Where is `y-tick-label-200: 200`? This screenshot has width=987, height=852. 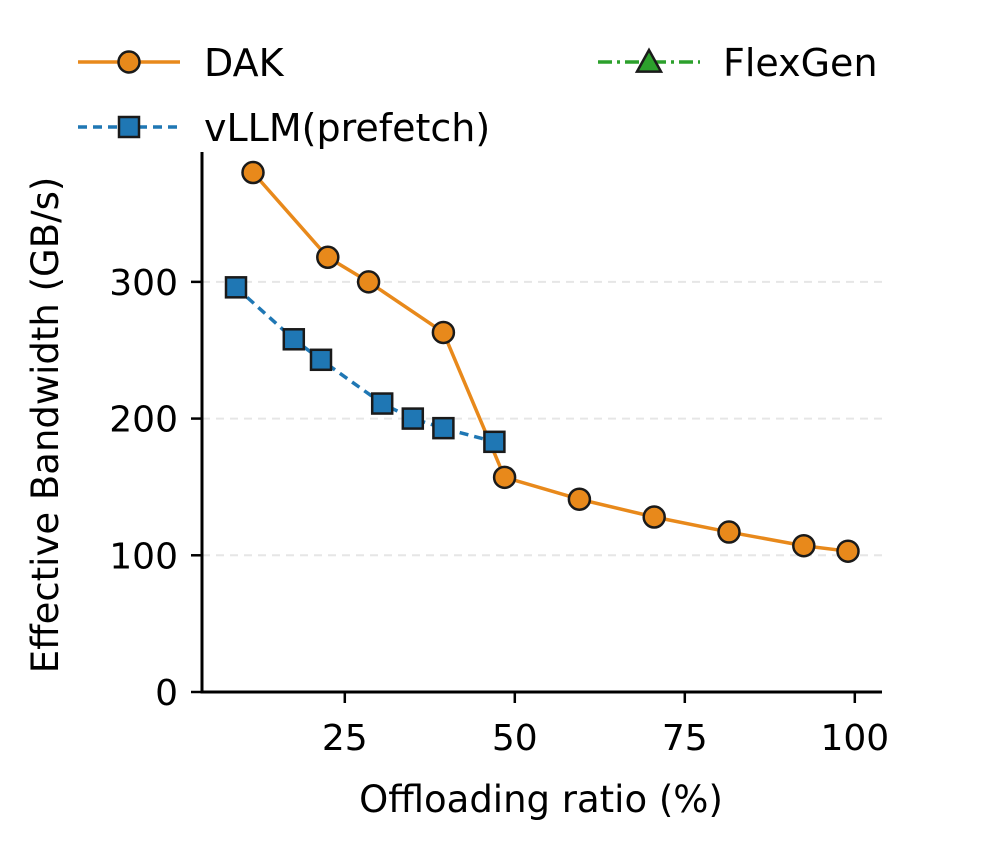 y-tick-label-200: 200 is located at coordinates (143, 420).